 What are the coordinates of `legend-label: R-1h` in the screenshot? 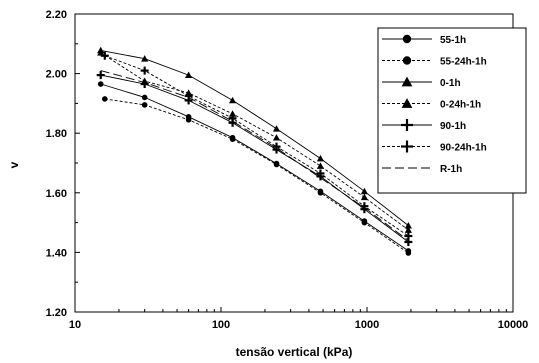 It's located at (451, 169).